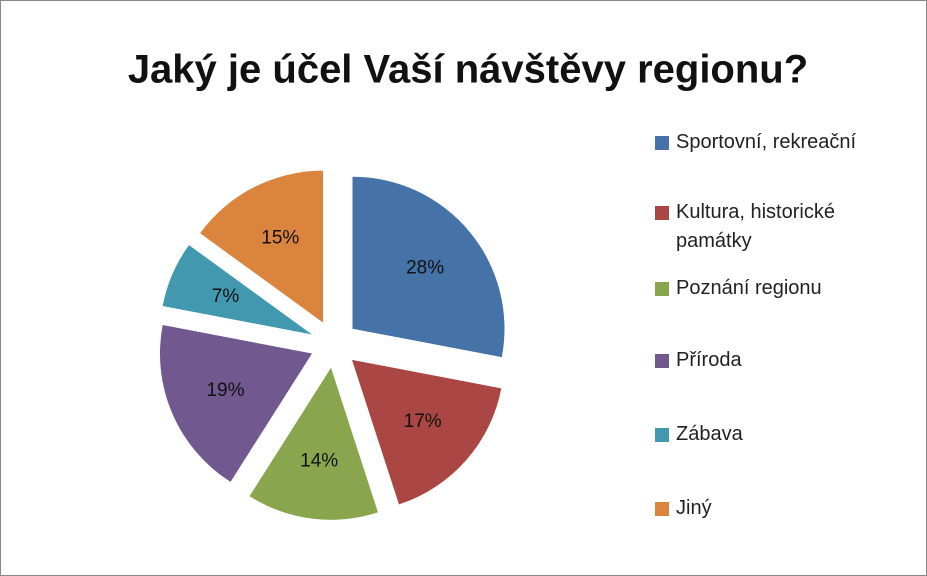 The height and width of the screenshot is (576, 927). Describe the element at coordinates (780, 360) in the screenshot. I see `legend-item: Příroda` at that location.